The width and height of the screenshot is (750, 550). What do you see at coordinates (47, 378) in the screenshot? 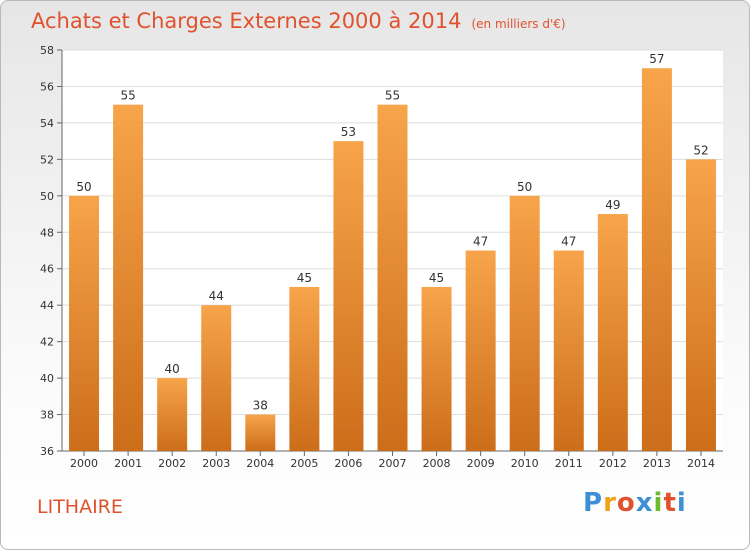
I see `y-tick-label: 40` at bounding box center [47, 378].